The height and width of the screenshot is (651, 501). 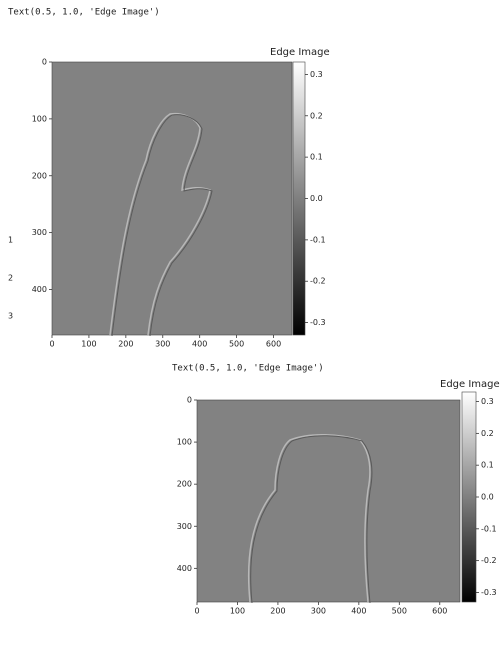 What do you see at coordinates (10, 240) in the screenshot?
I see `gutter-number: 1` at bounding box center [10, 240].